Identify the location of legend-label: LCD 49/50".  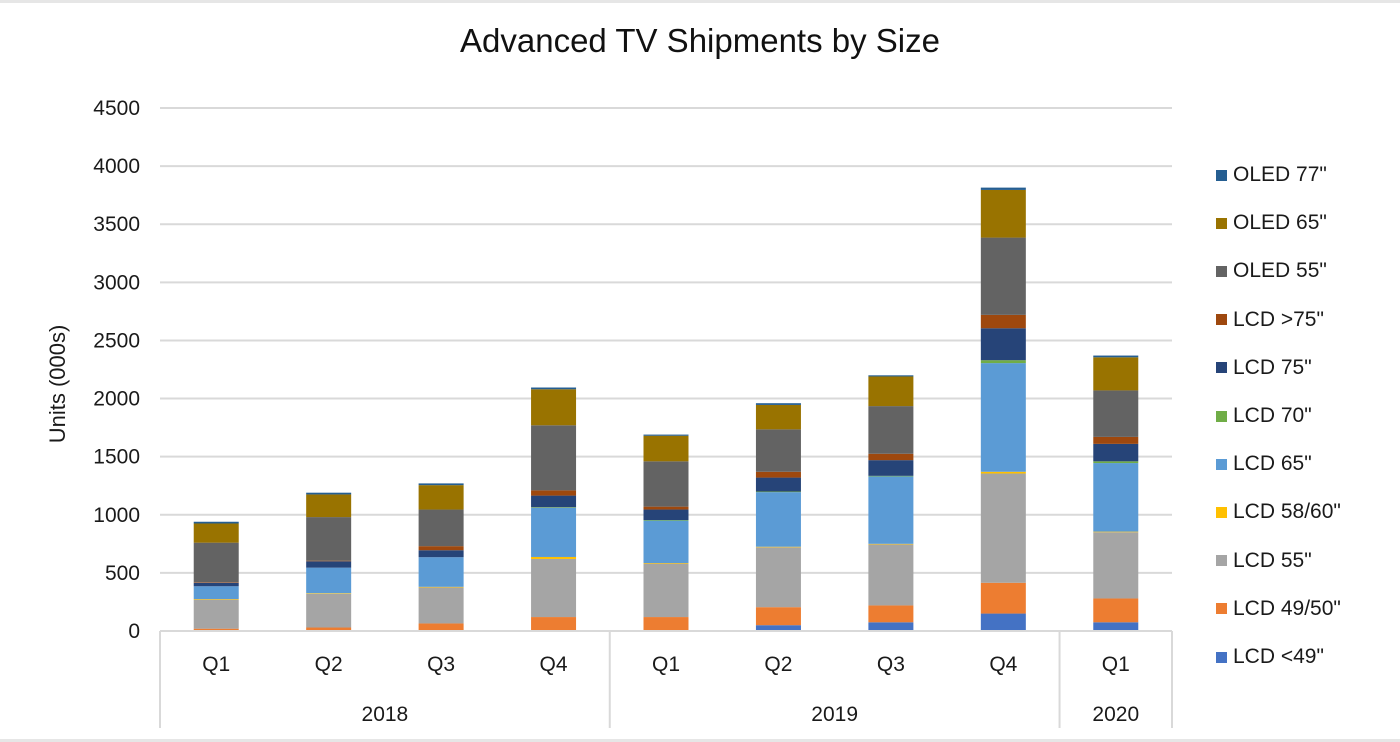
(1287, 608).